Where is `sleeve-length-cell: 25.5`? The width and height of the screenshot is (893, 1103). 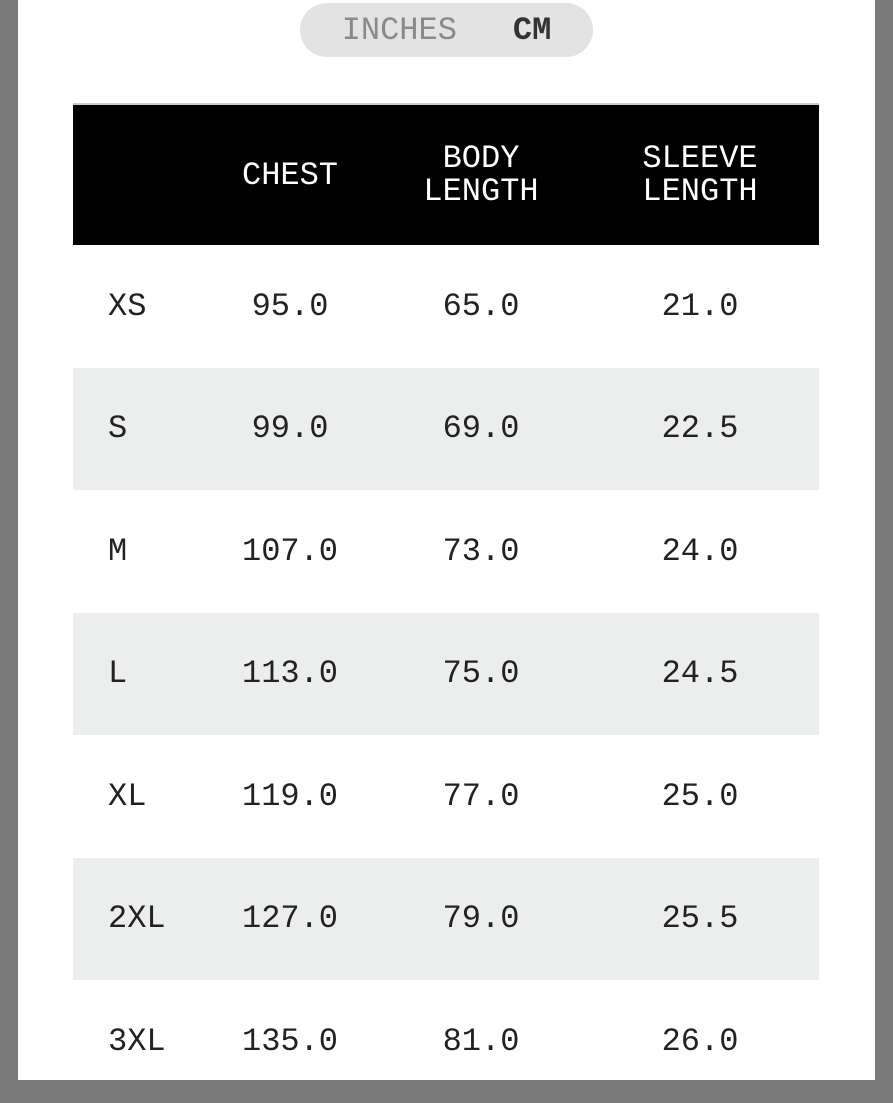 sleeve-length-cell: 25.5 is located at coordinates (700, 919).